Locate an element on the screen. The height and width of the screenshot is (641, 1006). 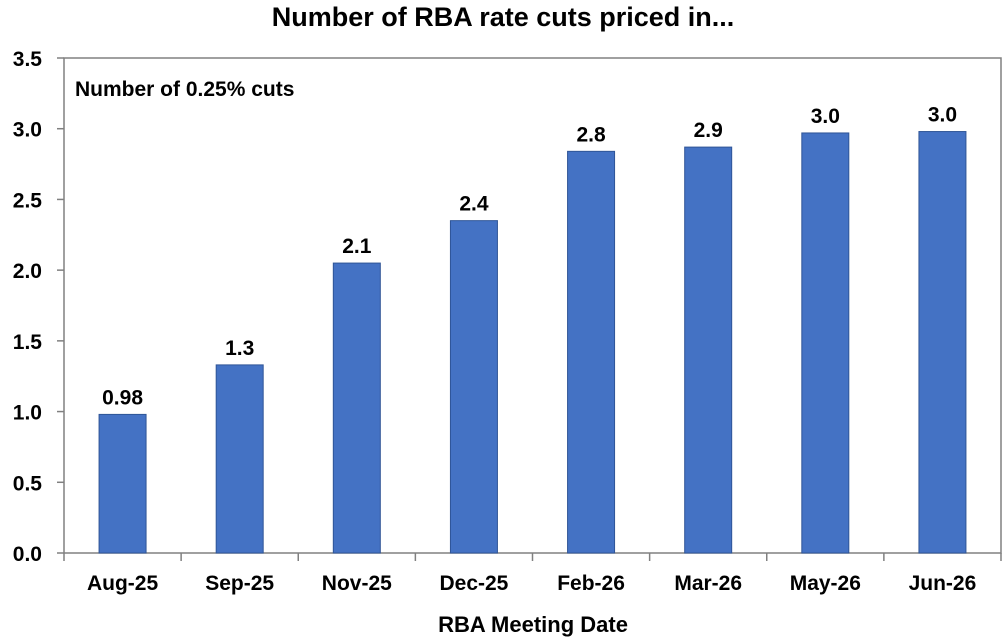
y-tick-label: 1.0 is located at coordinates (27, 413).